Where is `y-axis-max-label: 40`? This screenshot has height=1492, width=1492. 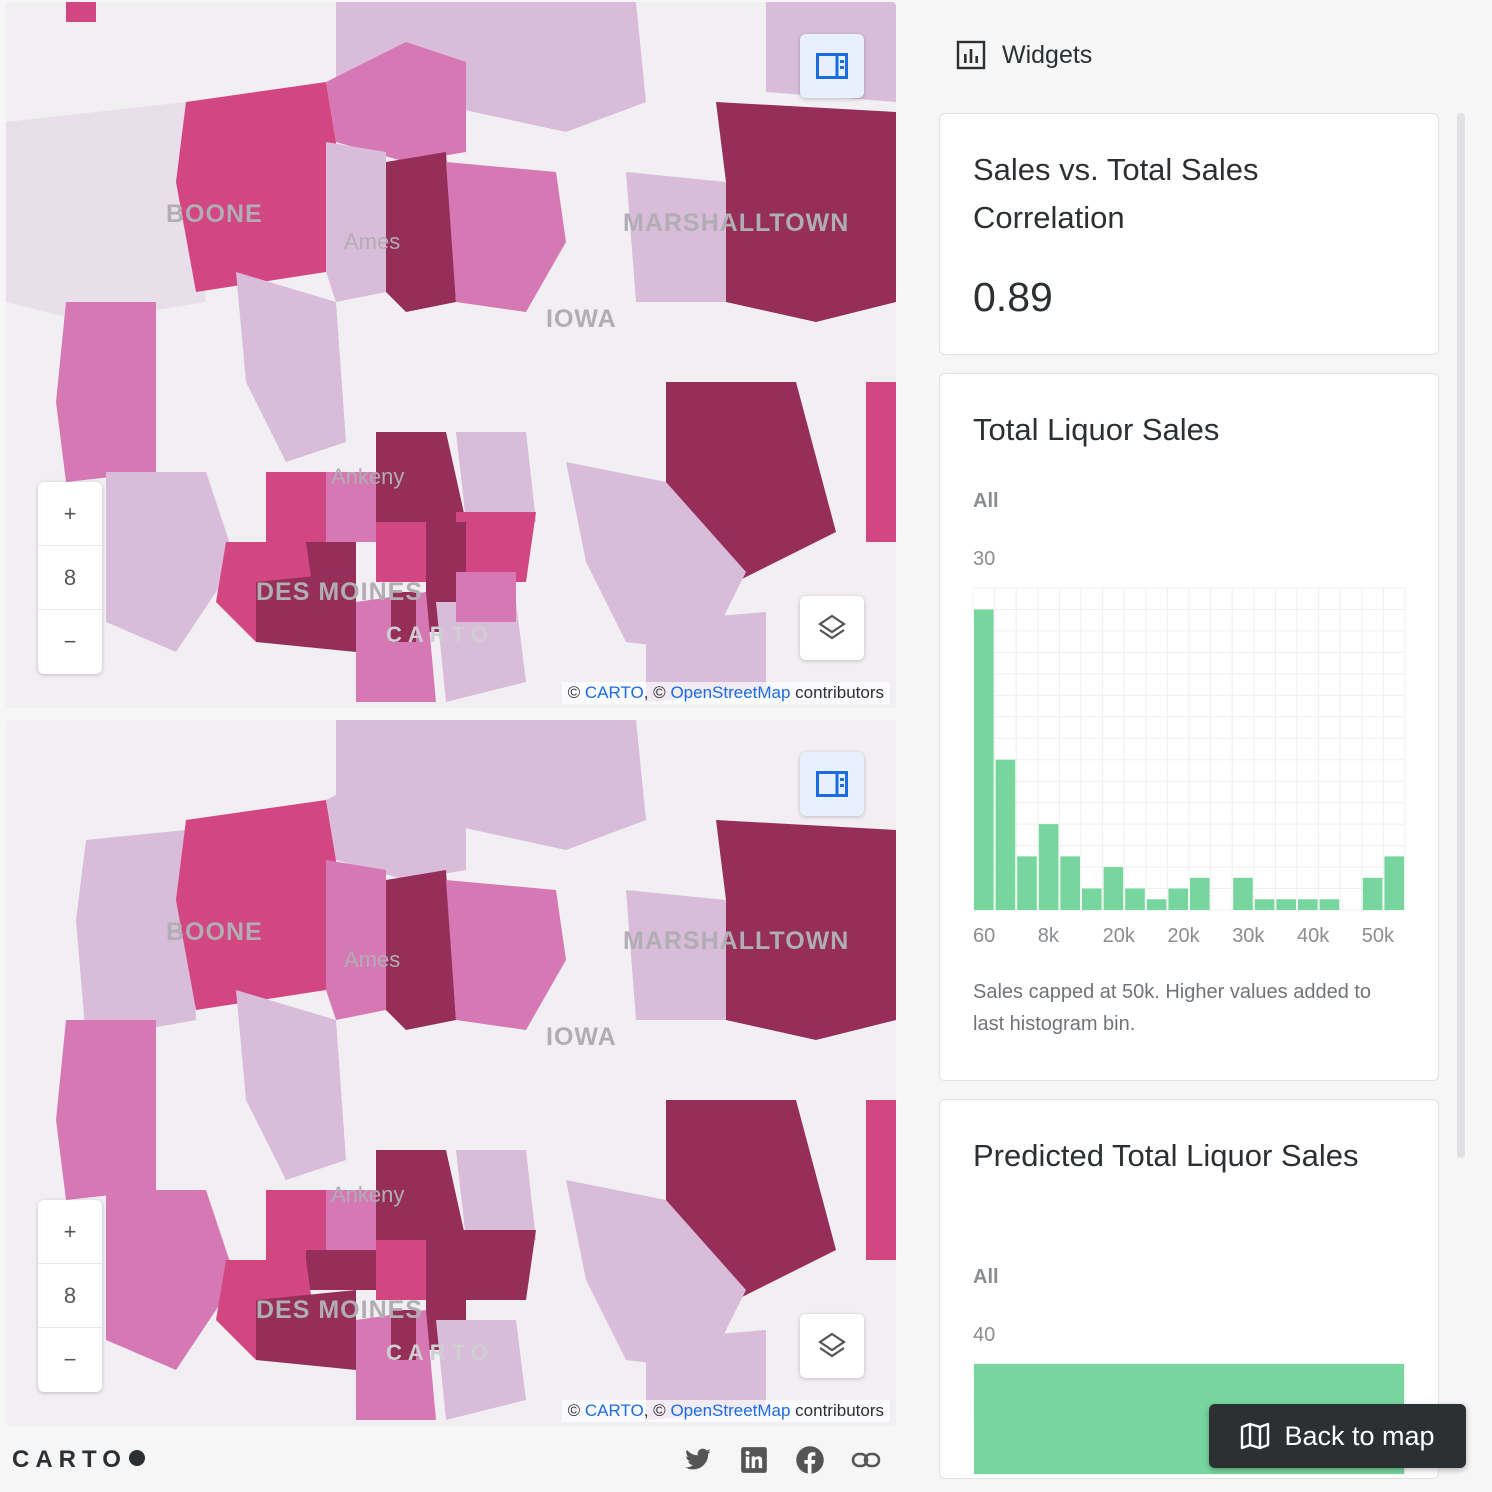
y-axis-max-label: 40 is located at coordinates (984, 1335).